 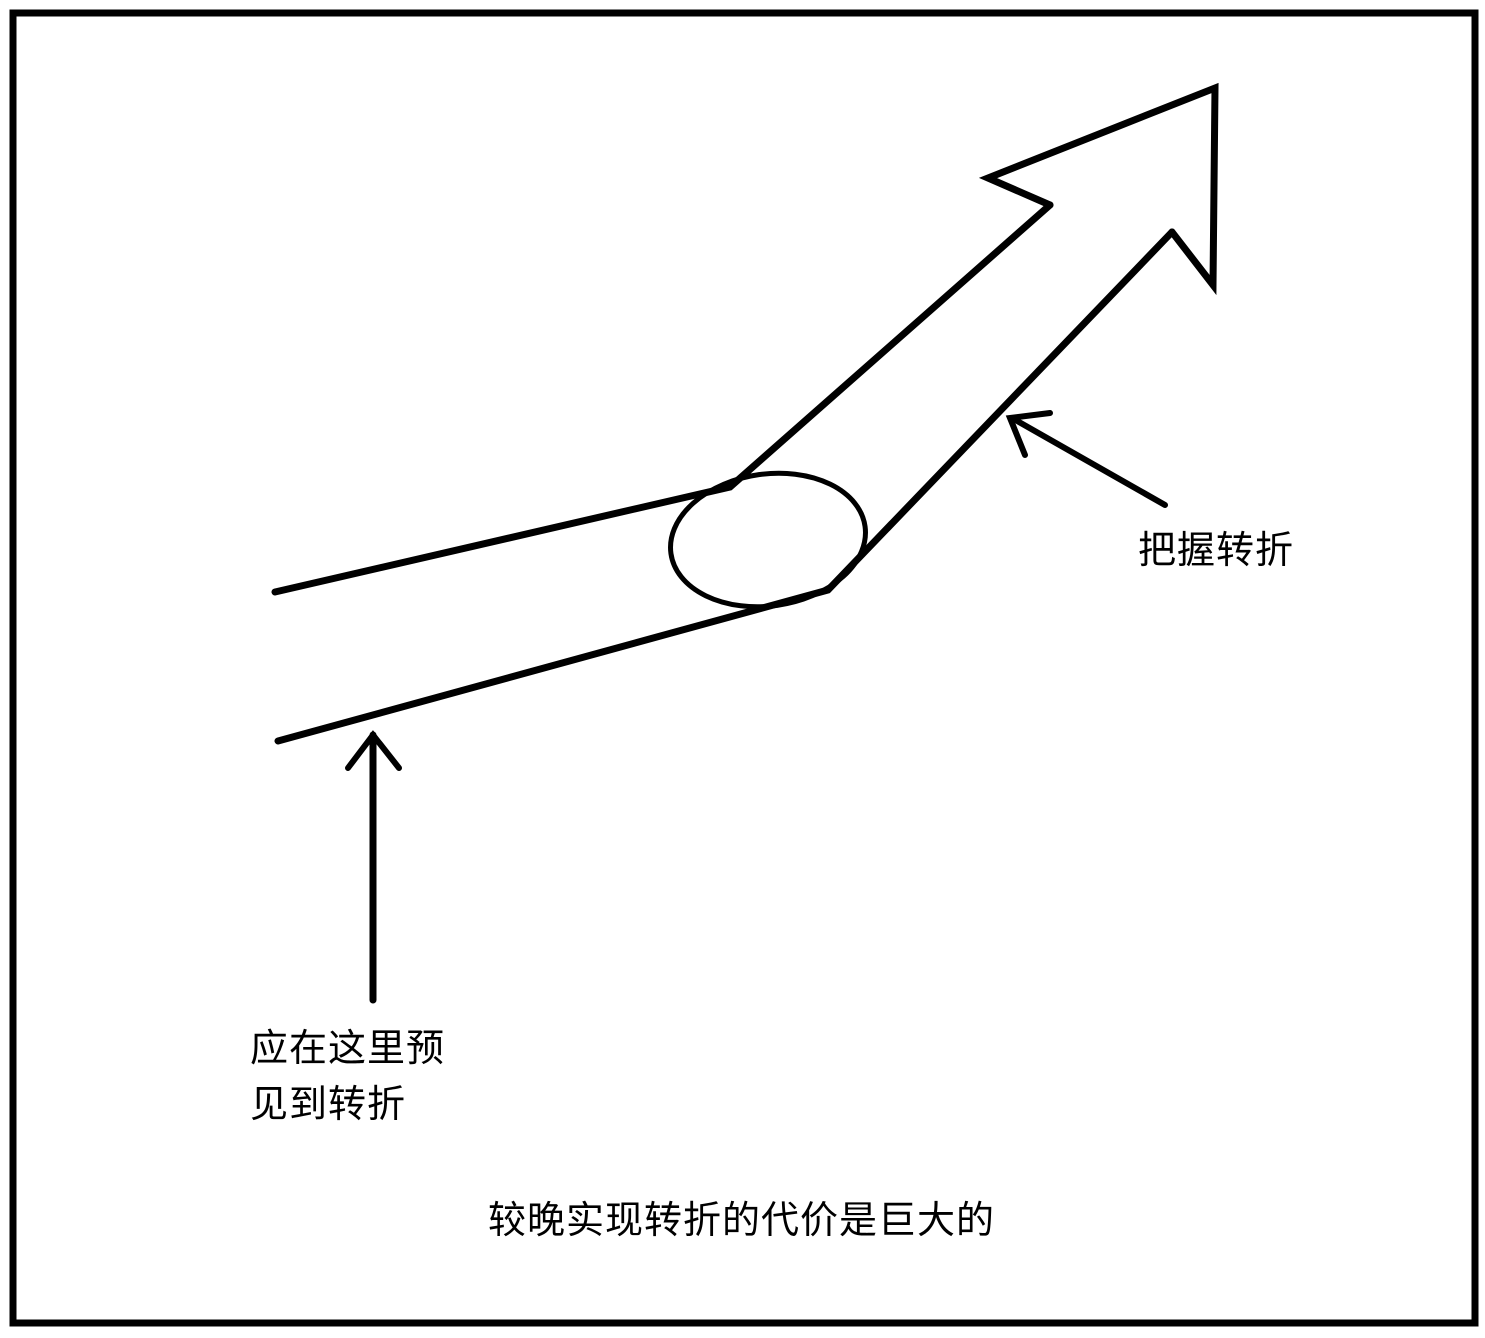 I want to click on foresee-pointer-head, so click(x=373, y=750).